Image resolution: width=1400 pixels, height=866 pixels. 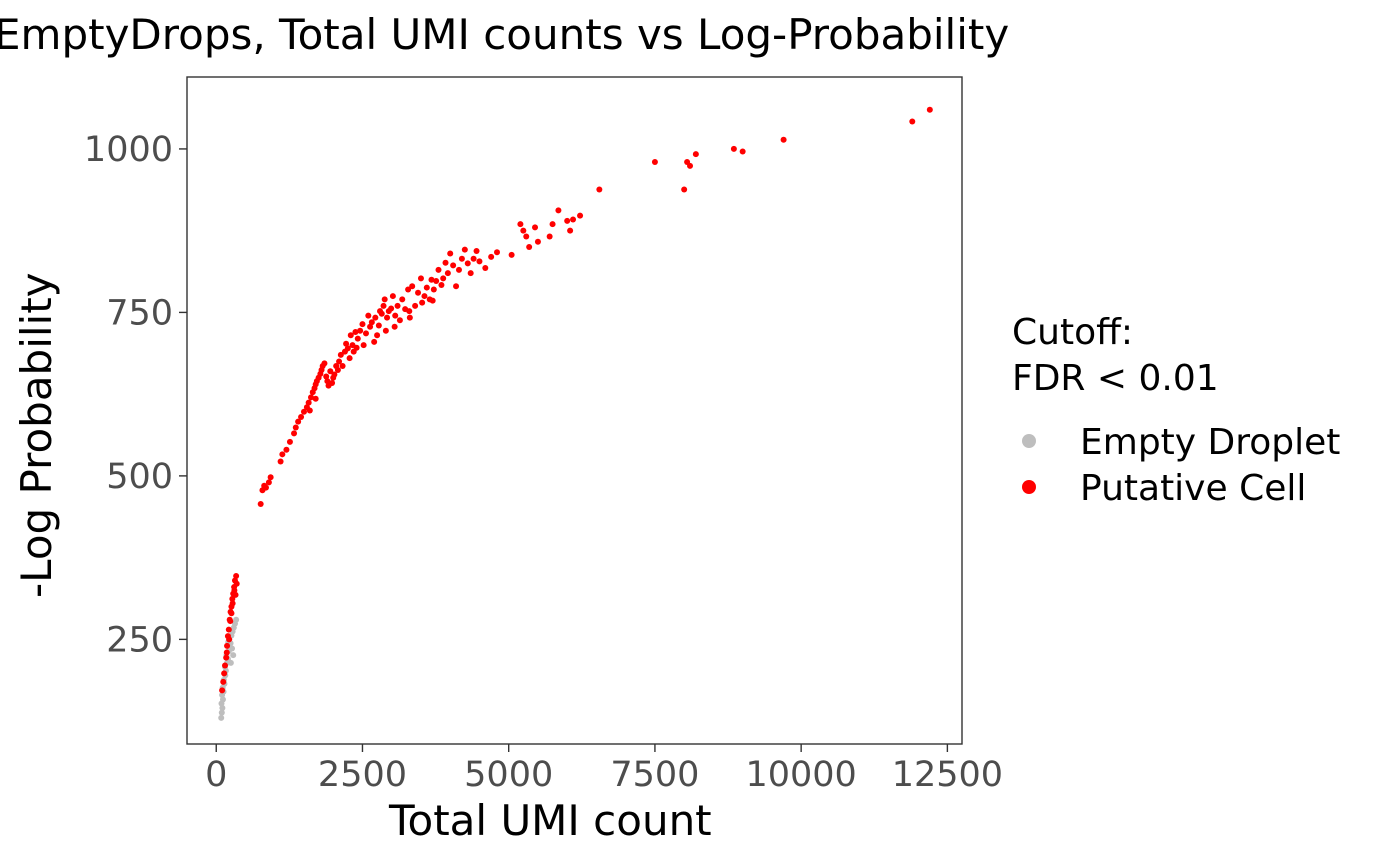 What do you see at coordinates (139, 640) in the screenshot?
I see `y-tick-label: 250` at bounding box center [139, 640].